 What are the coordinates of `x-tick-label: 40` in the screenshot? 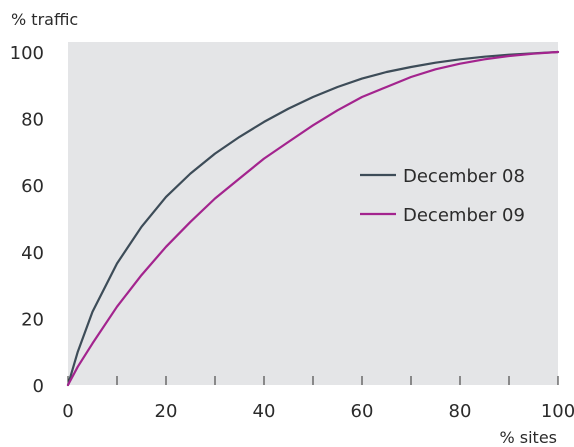 It's located at (264, 411).